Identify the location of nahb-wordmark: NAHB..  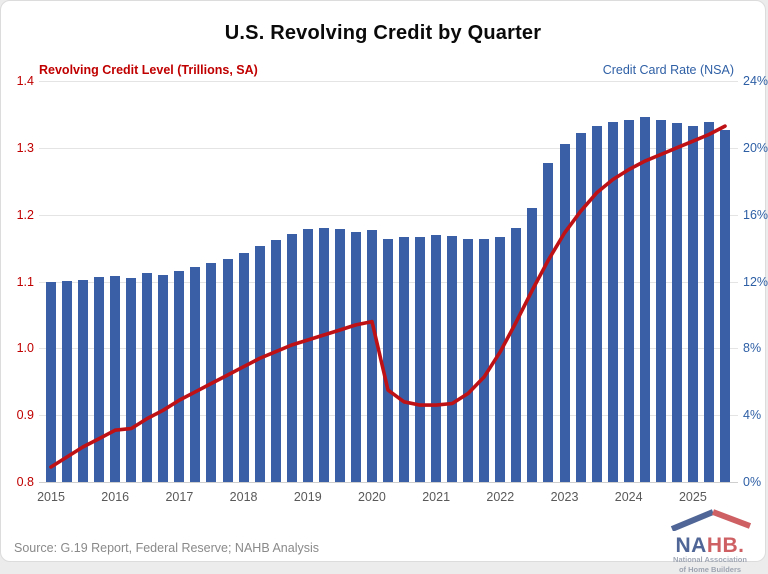
(710, 545).